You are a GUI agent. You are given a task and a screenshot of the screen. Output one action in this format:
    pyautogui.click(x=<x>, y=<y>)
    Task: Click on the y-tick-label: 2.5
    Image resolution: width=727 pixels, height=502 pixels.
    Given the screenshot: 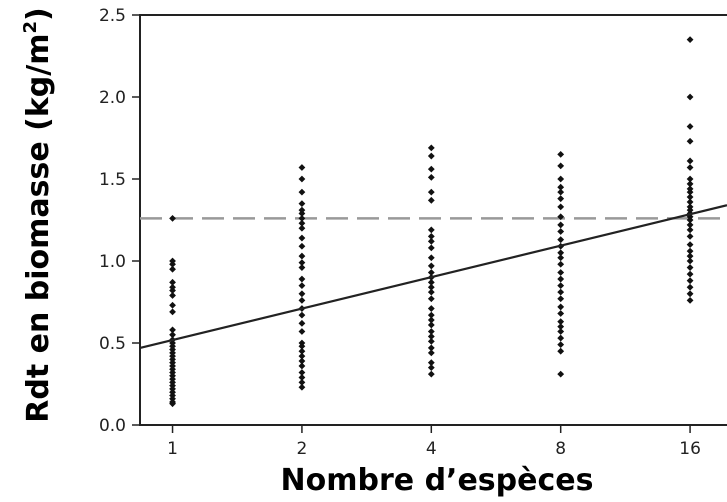 What is the action you would take?
    pyautogui.click(x=112, y=16)
    